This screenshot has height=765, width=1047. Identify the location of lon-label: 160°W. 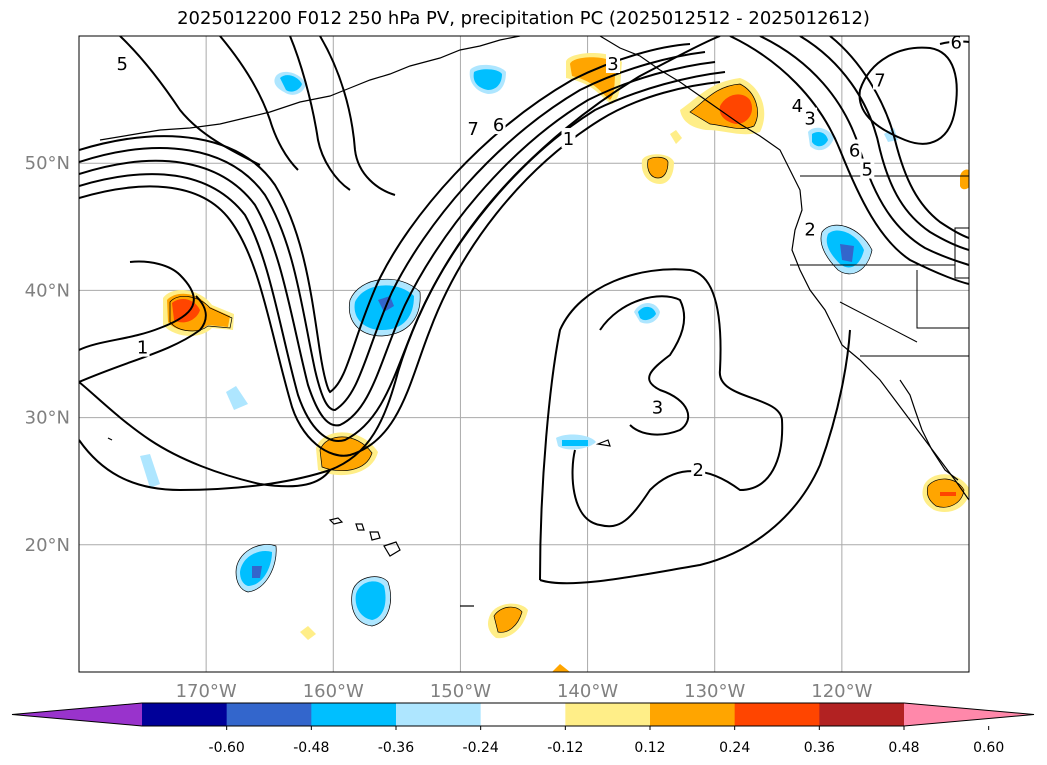
(333, 691).